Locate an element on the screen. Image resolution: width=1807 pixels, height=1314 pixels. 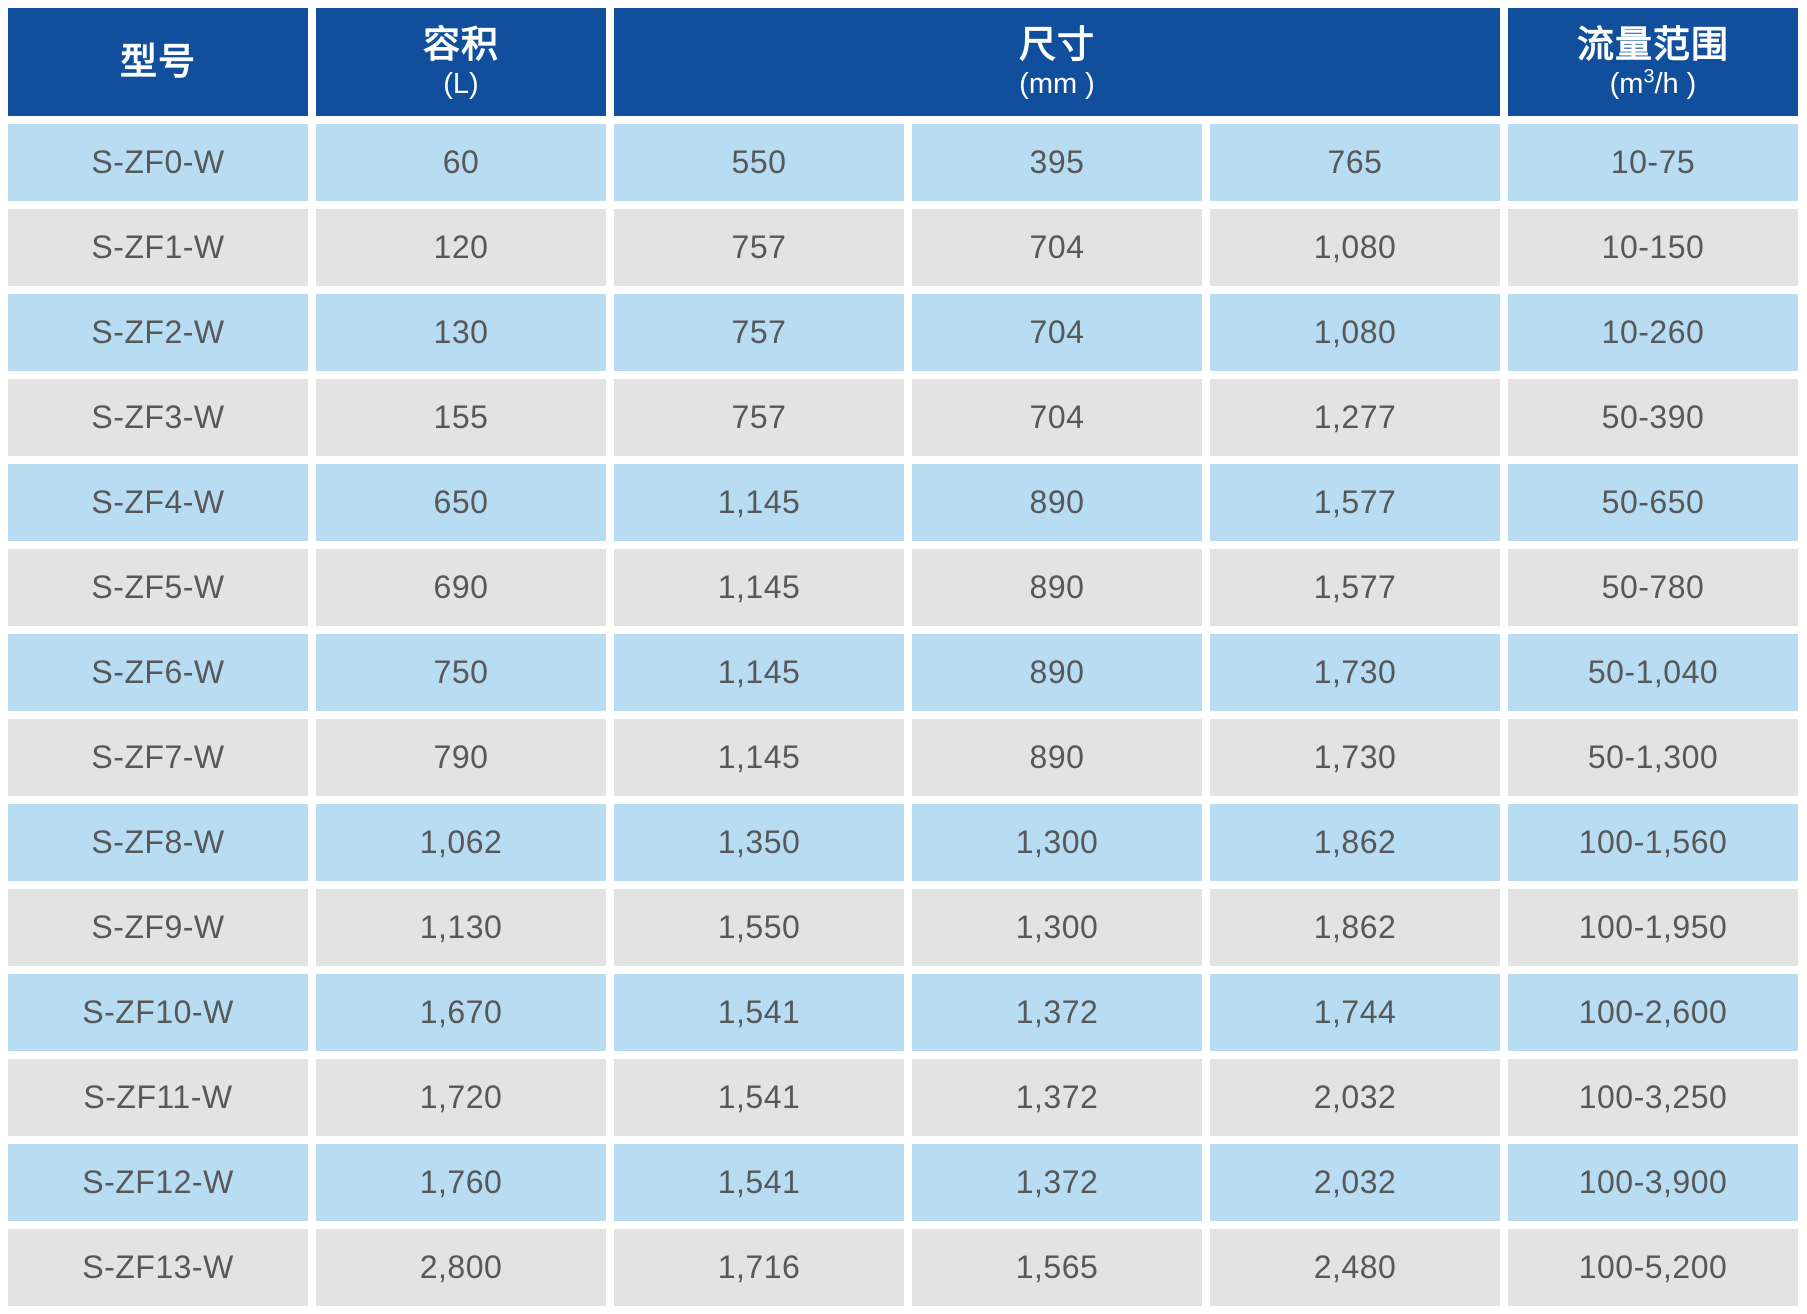
cell-dim-2: 395 is located at coordinates (1057, 162).